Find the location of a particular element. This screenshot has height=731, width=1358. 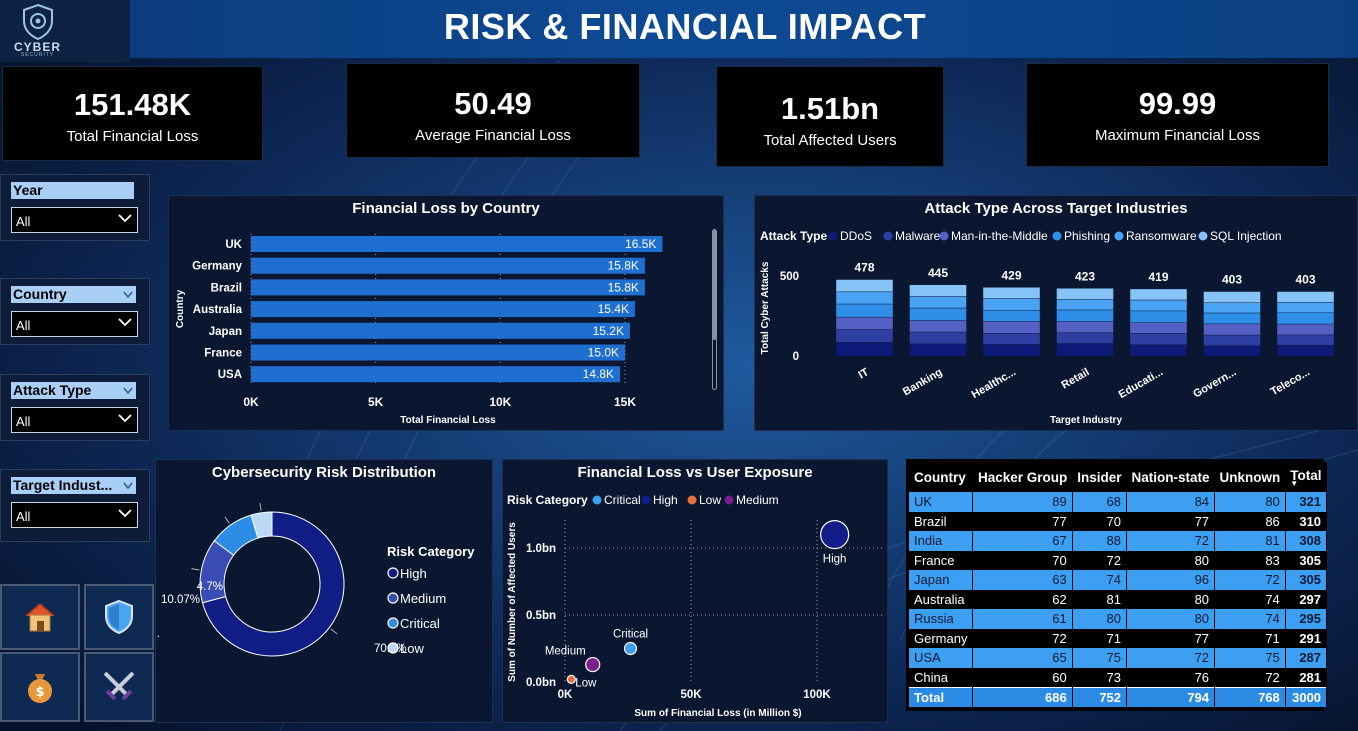

legend-label: SQL Injection is located at coordinates (1246, 236).